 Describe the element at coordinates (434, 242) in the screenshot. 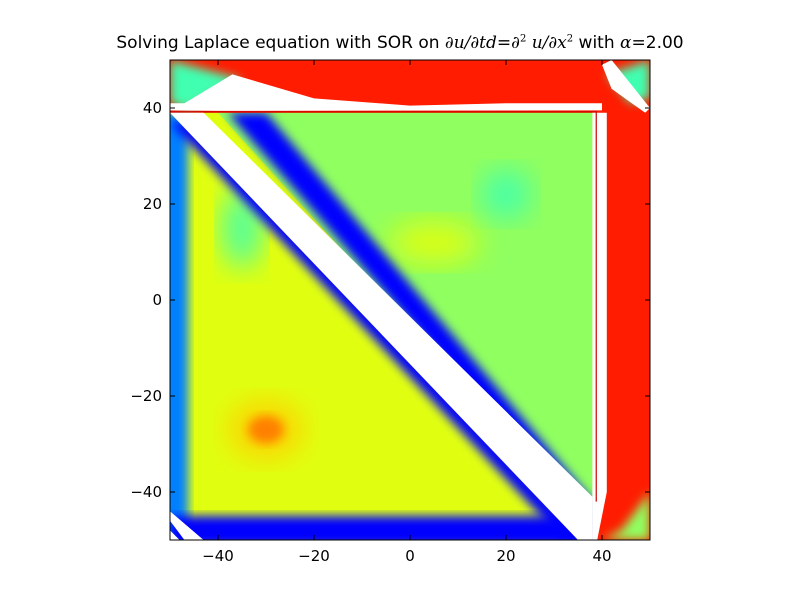

I see `upper-warm-blob` at that location.